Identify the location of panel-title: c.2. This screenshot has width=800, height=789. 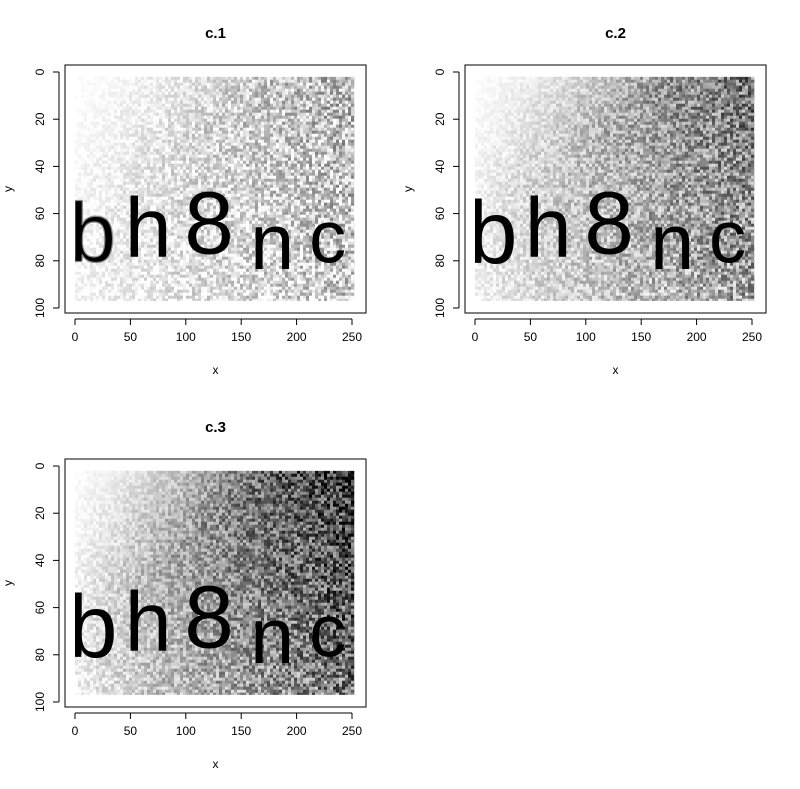
(615, 33).